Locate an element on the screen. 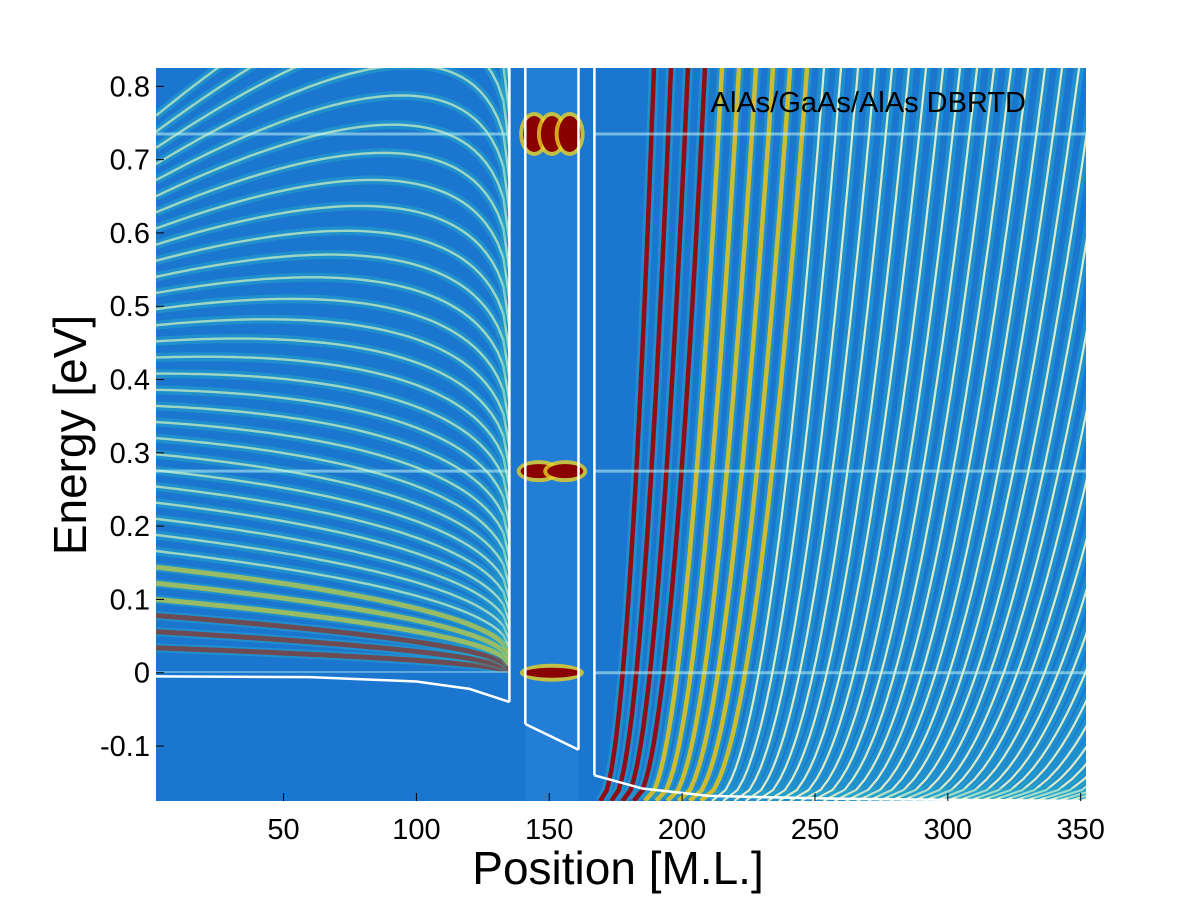 This screenshot has width=1200, height=900. fringe-right-glow is located at coordinates (1082, 797).